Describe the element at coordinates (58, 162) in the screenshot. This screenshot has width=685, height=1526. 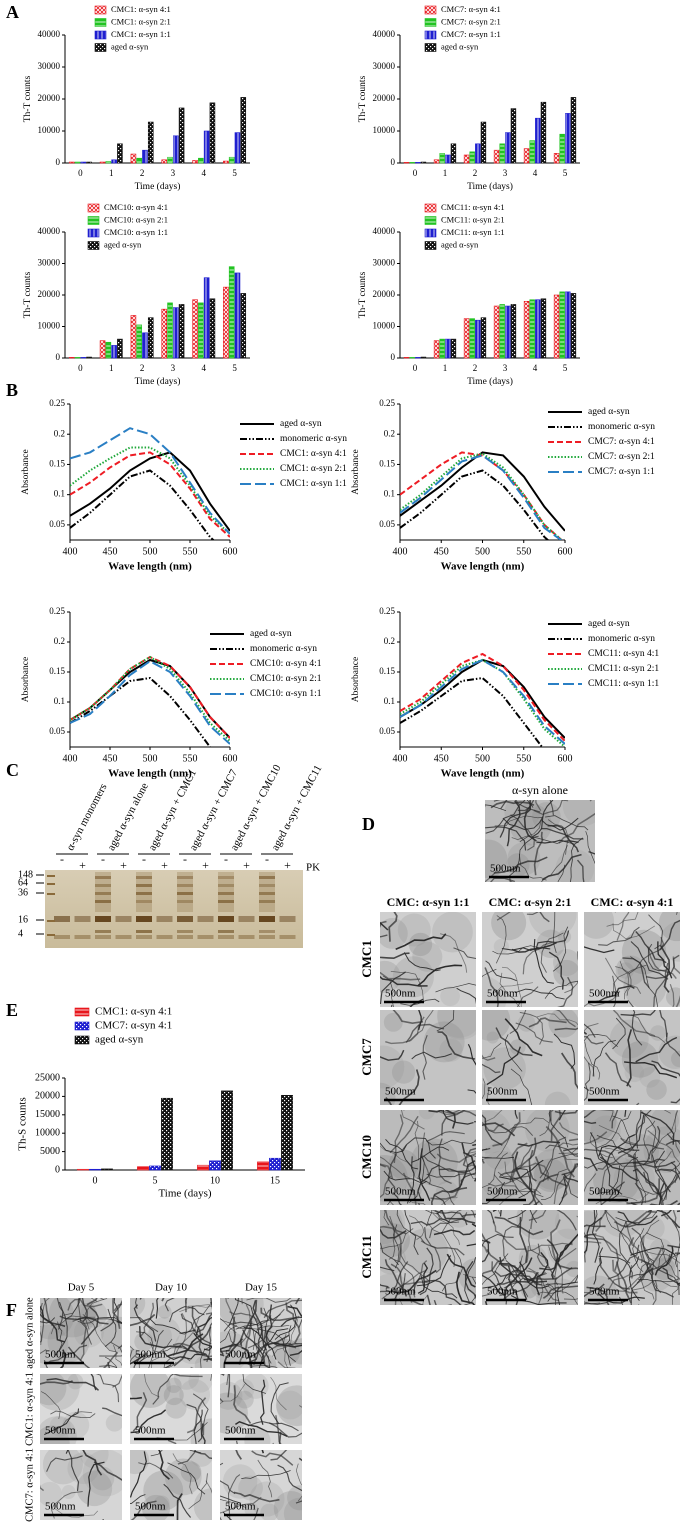
I see `y-tick-label: 0` at that location.